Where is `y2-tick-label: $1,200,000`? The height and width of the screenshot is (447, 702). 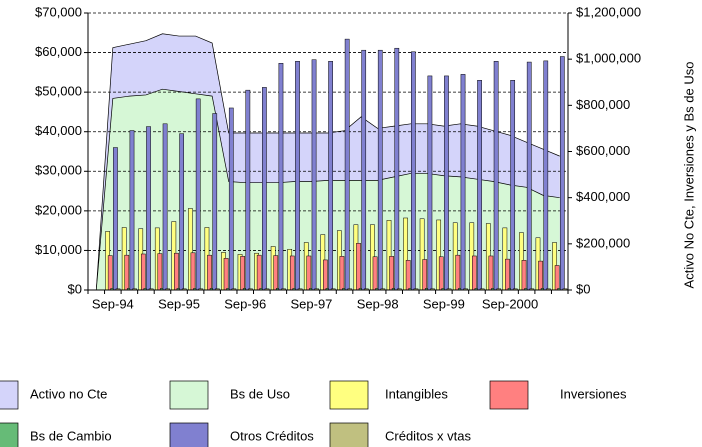
y2-tick-label: $1,200,000 is located at coordinates (608, 11).